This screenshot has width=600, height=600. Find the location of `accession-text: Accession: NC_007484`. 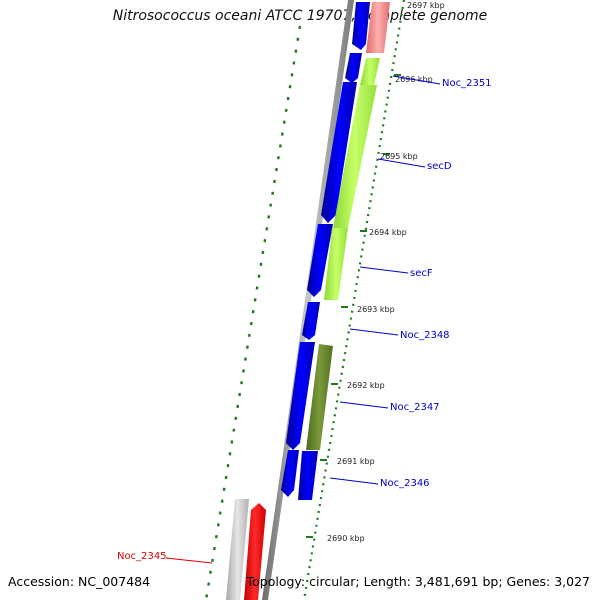

accession-text: Accession: NC_007484 is located at coordinates (79, 581).